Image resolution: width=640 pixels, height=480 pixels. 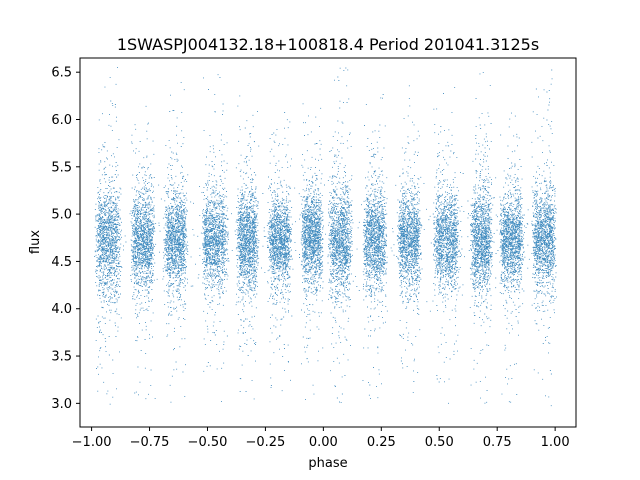 I want to click on y-tick-label: 3.0, so click(x=61, y=404).